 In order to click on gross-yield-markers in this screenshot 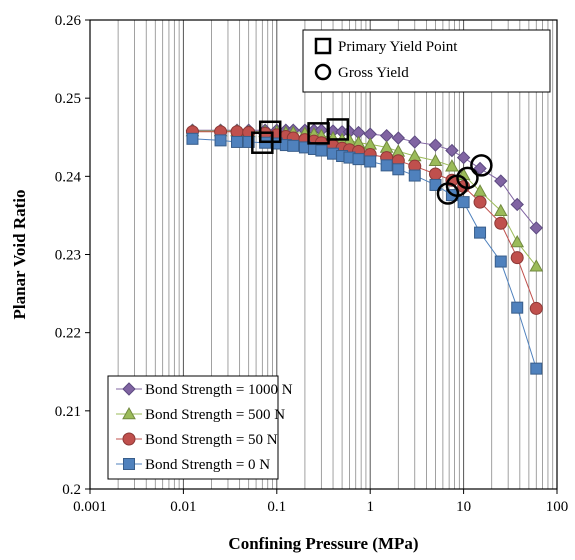, I will do `click(464, 179)`.